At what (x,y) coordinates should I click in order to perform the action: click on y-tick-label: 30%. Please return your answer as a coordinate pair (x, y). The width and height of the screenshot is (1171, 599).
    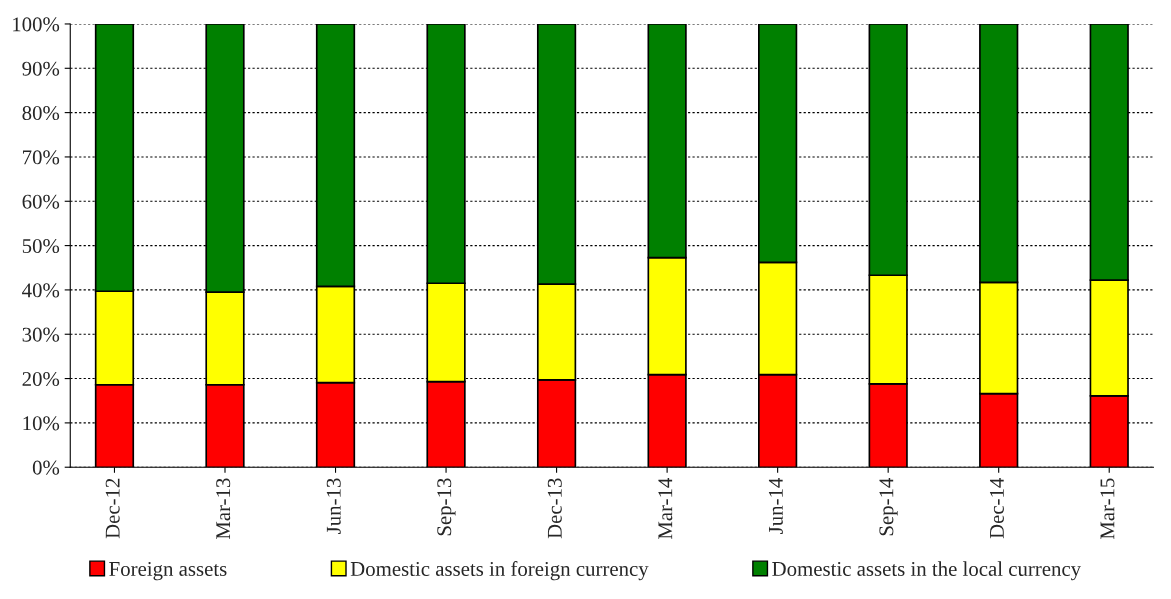
    Looking at the image, I should click on (41, 334).